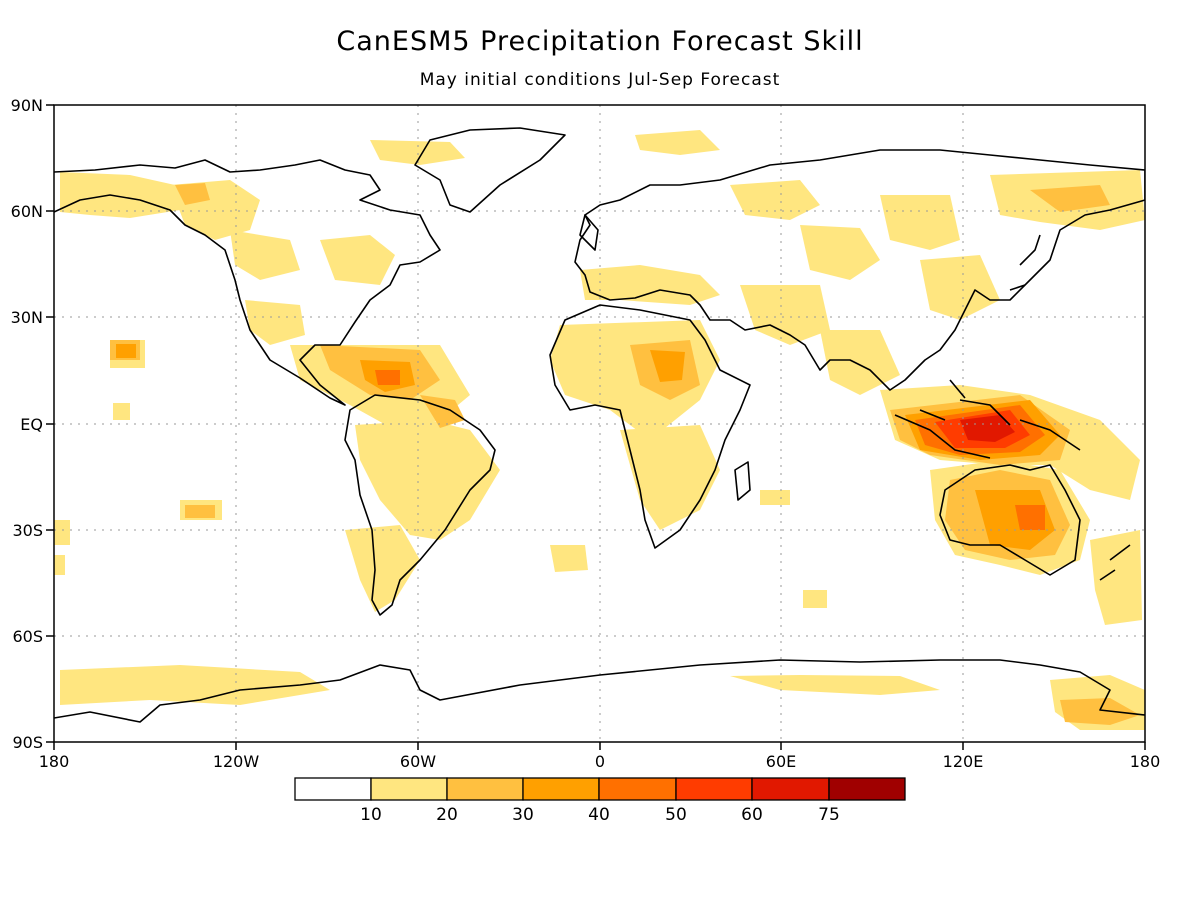 The height and width of the screenshot is (900, 1200). What do you see at coordinates (781, 761) in the screenshot?
I see `lon-label: 60E` at bounding box center [781, 761].